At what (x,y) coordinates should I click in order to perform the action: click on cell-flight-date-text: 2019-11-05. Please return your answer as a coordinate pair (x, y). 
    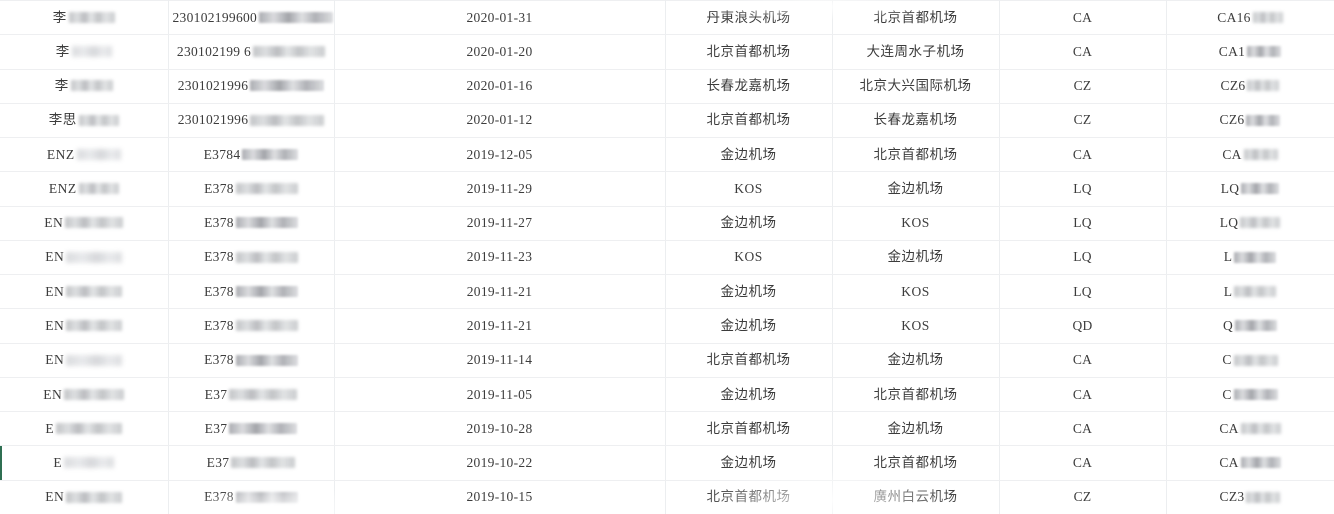
    Looking at the image, I should click on (499, 394).